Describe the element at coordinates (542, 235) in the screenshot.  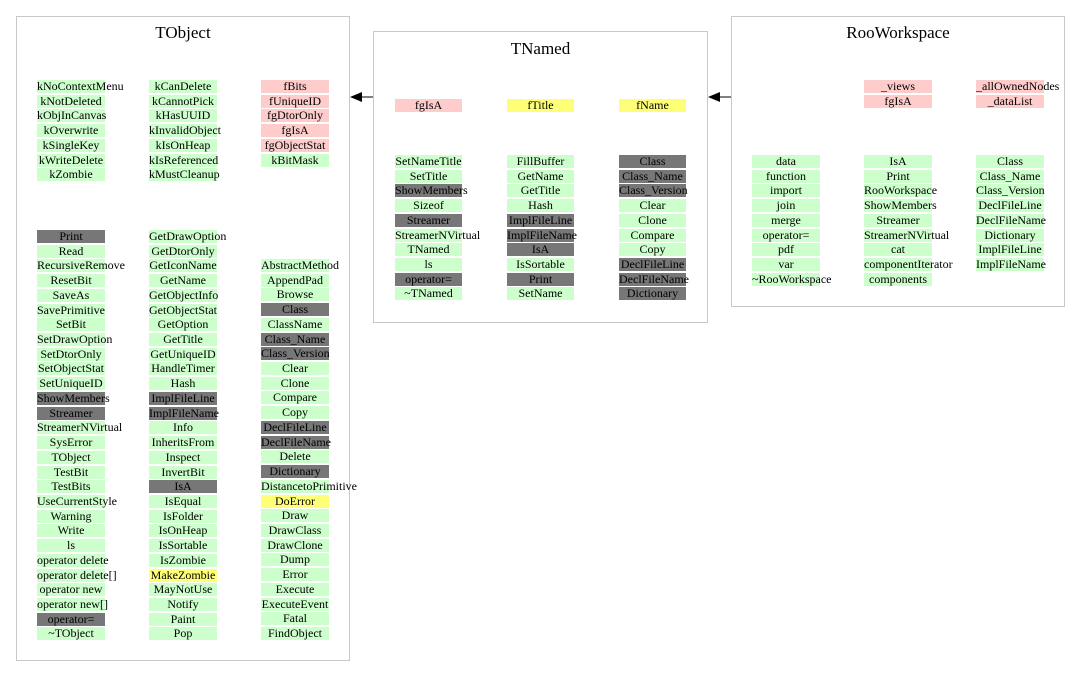
I see `tnamed-method-col2-item: ImplFileName` at that location.